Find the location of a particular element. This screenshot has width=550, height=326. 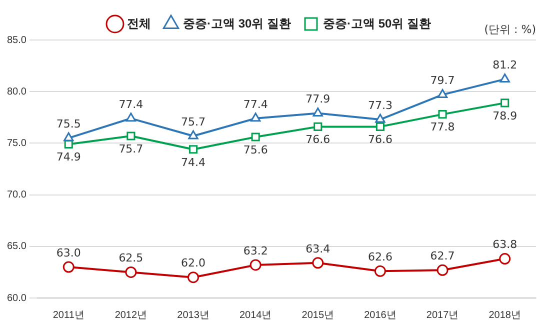

data-label: 77.8 is located at coordinates (442, 127).